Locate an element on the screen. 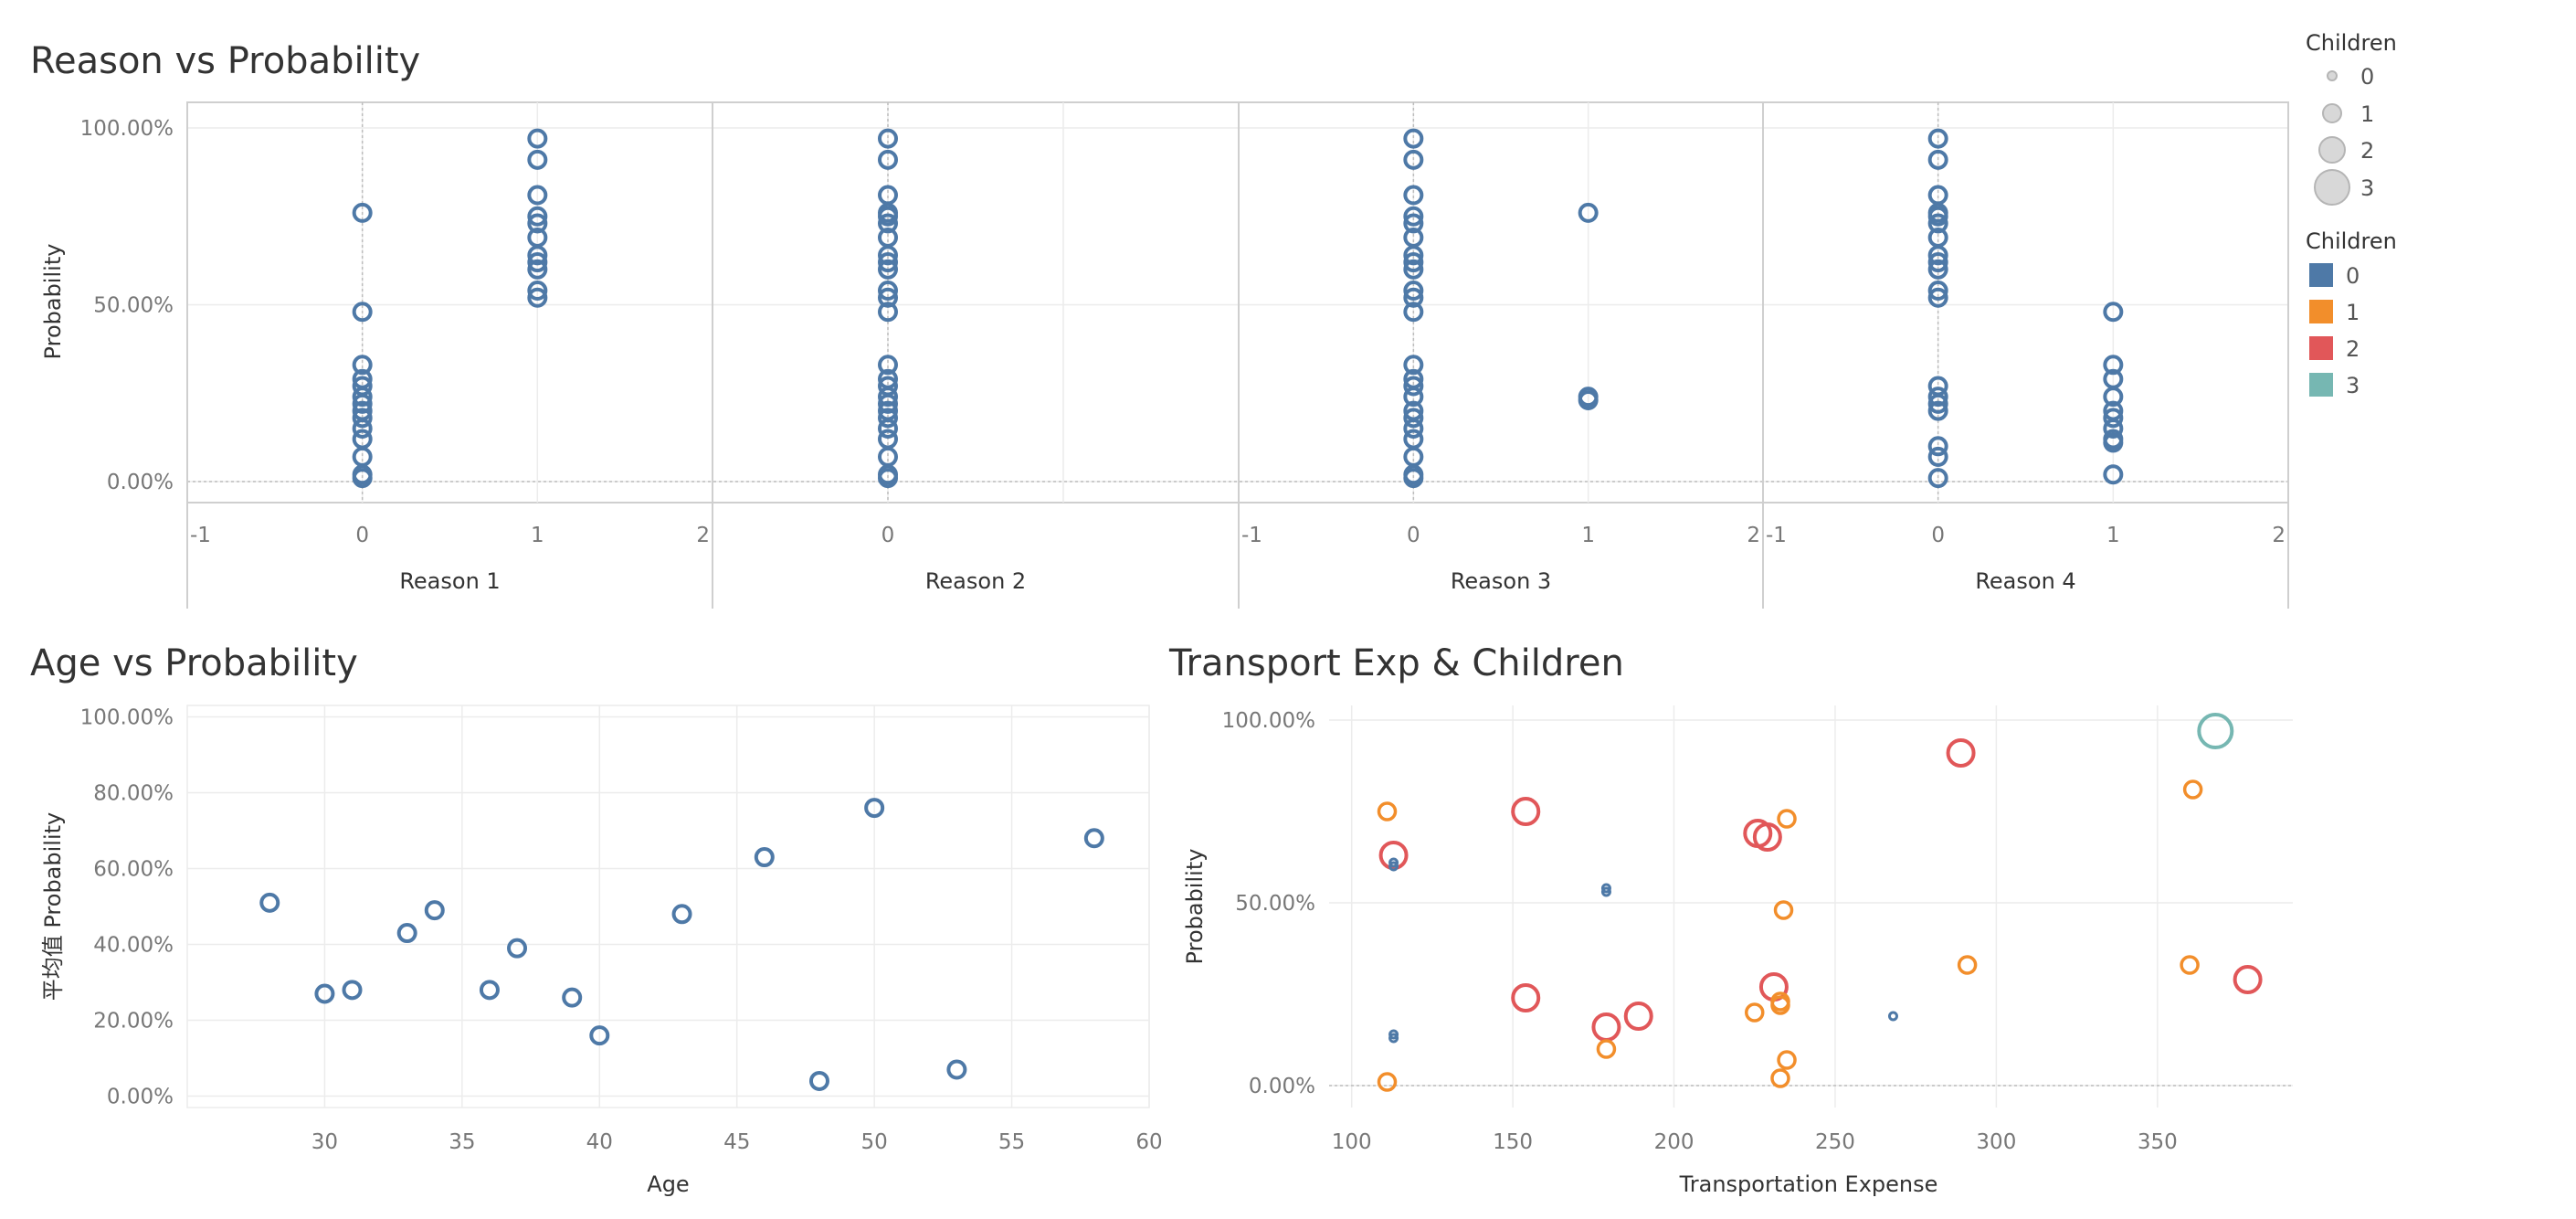 The image size is (2576, 1219). age-x-tick: 40 is located at coordinates (599, 1142).